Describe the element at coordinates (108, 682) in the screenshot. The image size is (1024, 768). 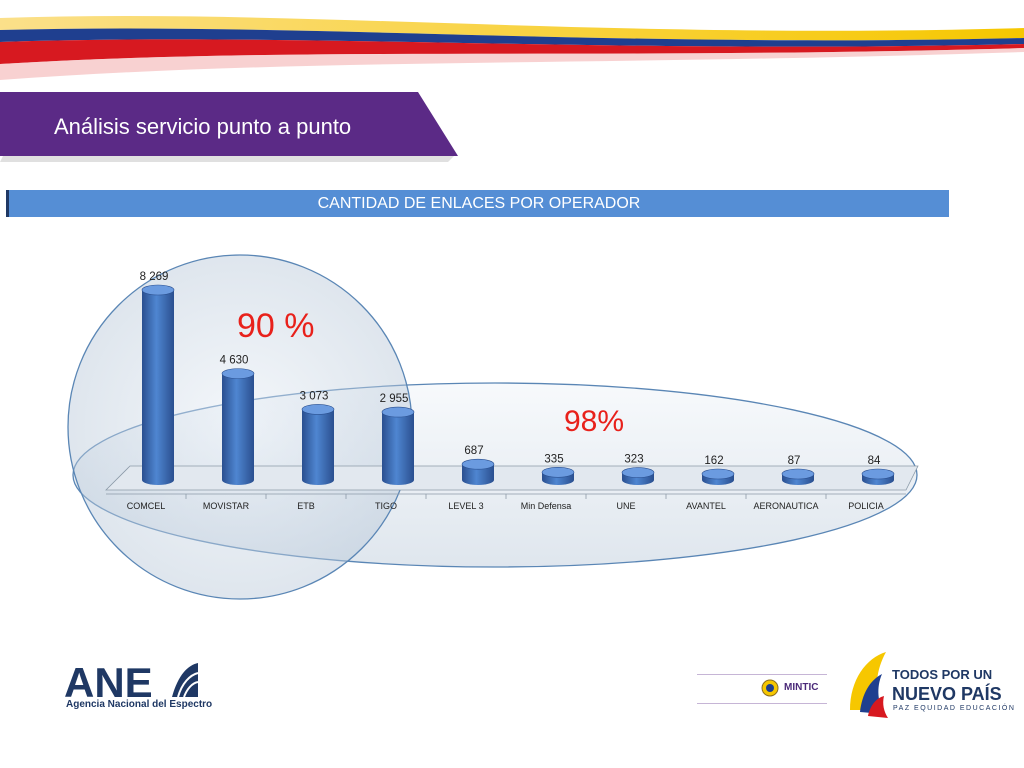
I see `svg-text: ANE` at that location.